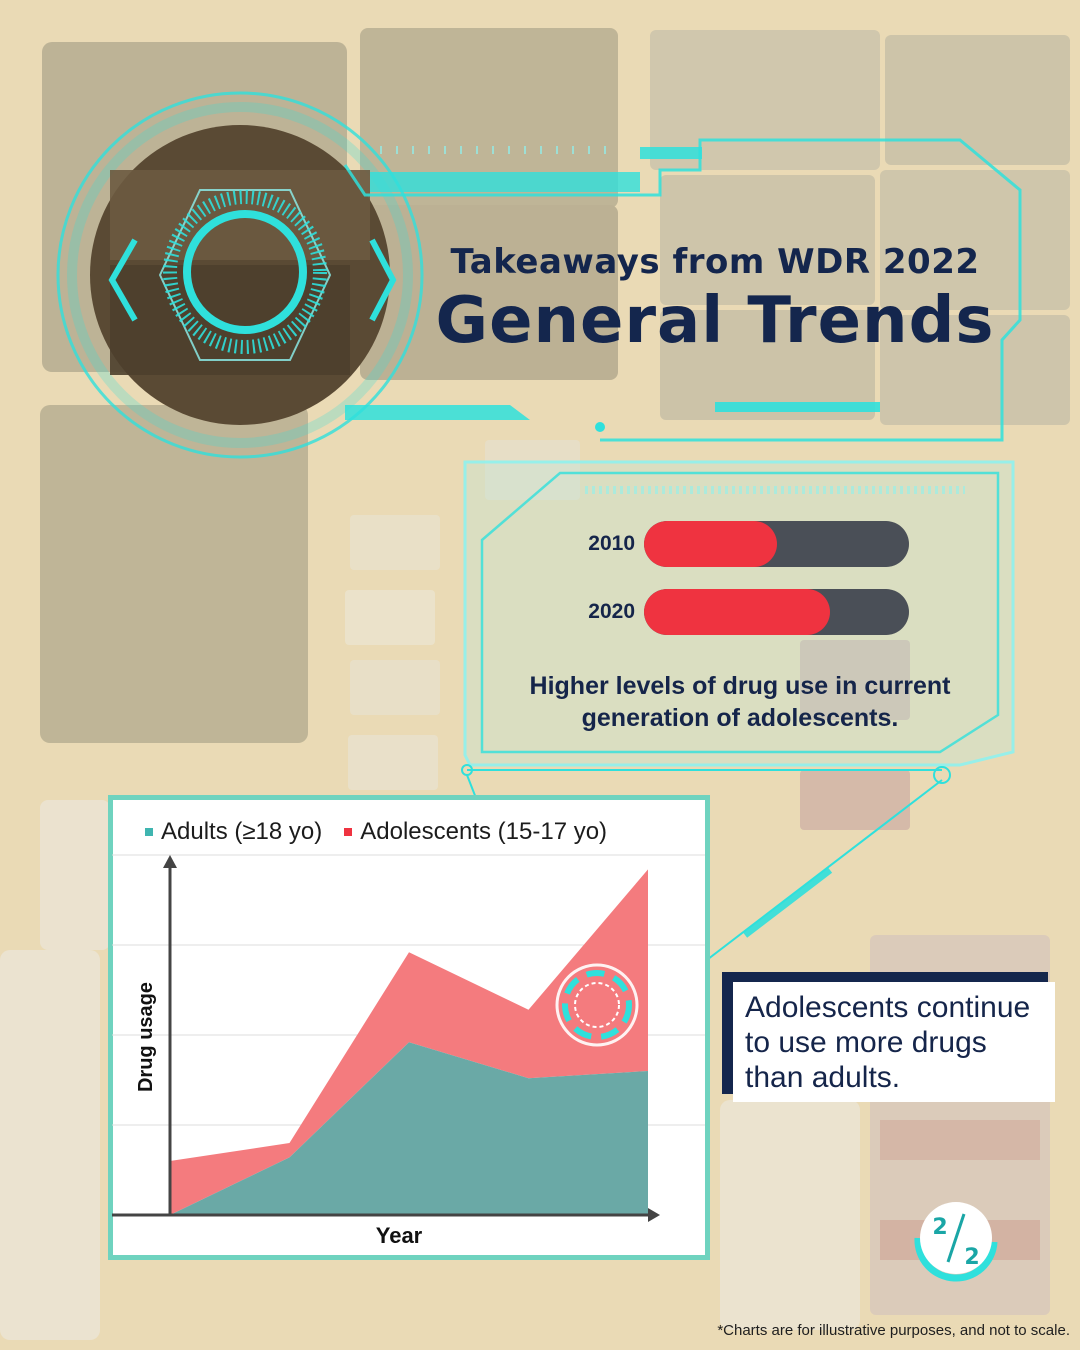 This screenshot has height=1350, width=1080. I want to click on page-current: 2, so click(939, 1227).